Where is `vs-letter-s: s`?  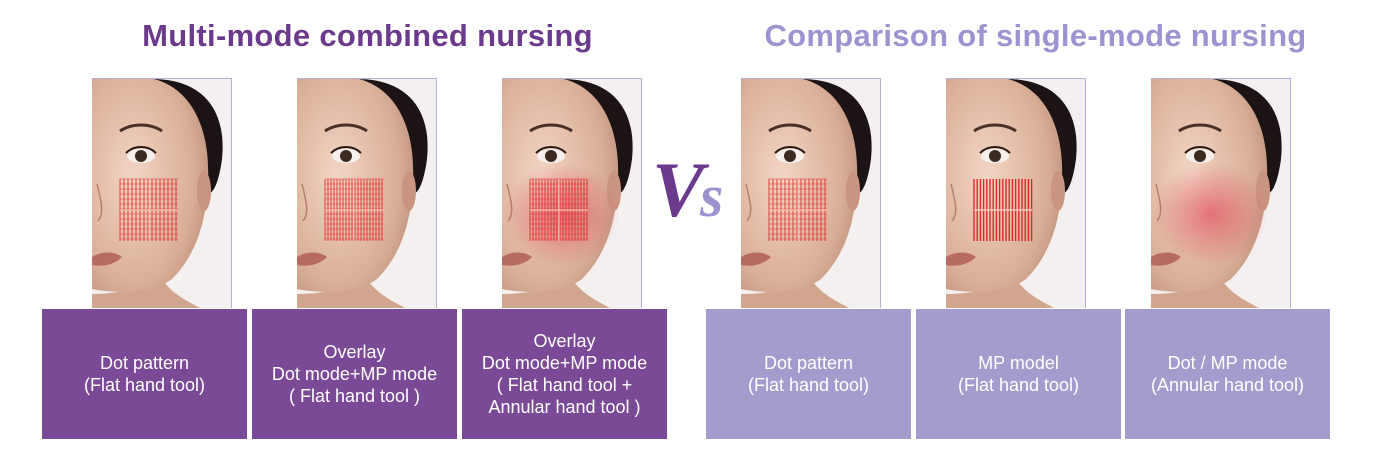 vs-letter-s: s is located at coordinates (711, 194).